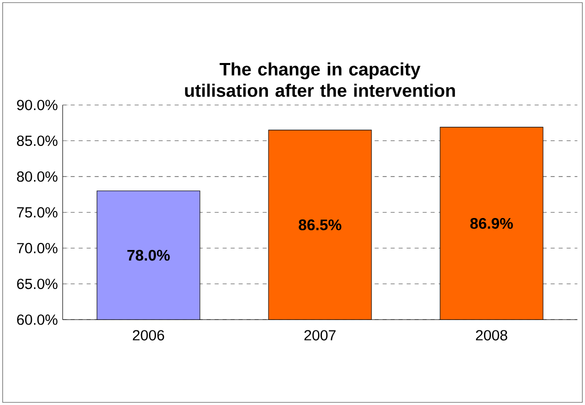 The image size is (585, 405). I want to click on data-label: 86.5%, so click(320, 224).